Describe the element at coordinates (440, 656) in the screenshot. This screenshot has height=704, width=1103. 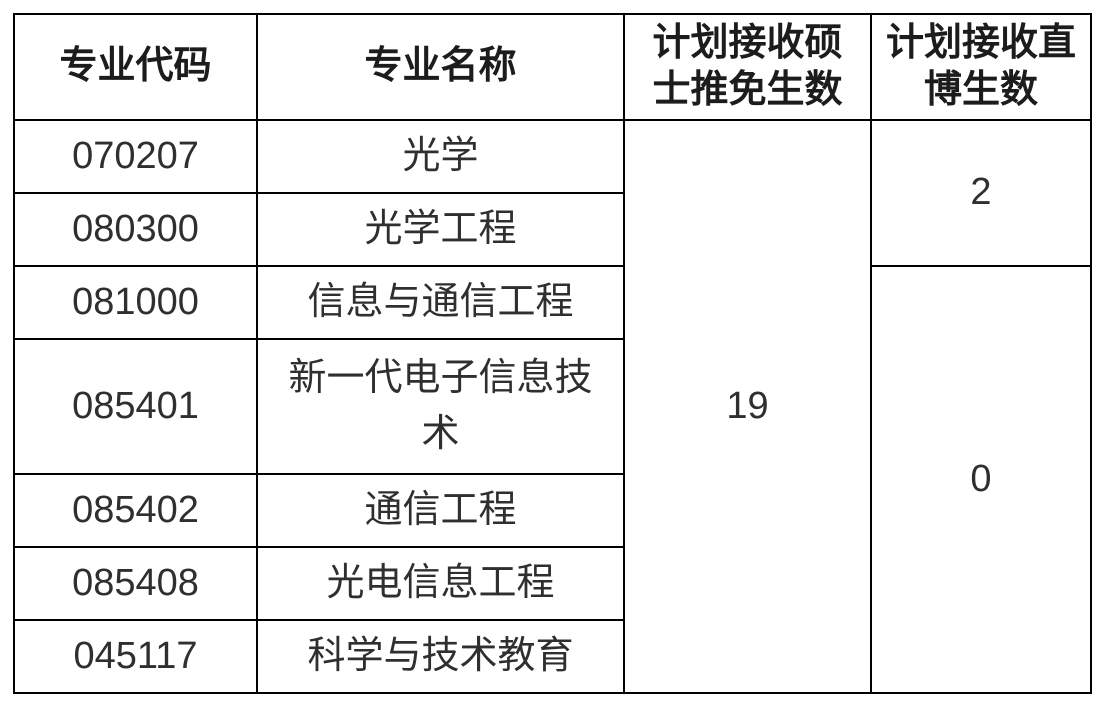
I see `major-name: 科学与技术教育` at that location.